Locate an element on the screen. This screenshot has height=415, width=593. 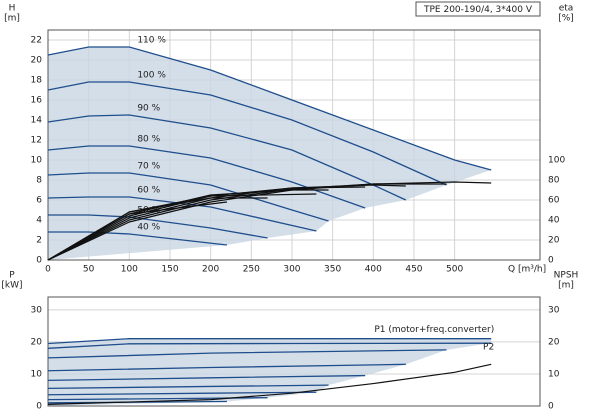
chart-title: TPE 200-190/4, 3*400 V is located at coordinates (478, 10).